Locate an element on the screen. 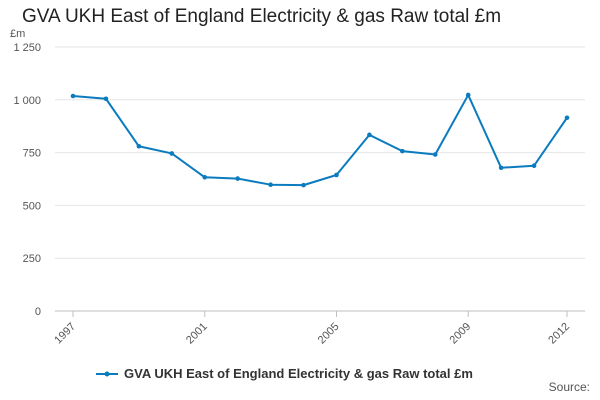  x-tick-label: 2009 is located at coordinates (461, 334).